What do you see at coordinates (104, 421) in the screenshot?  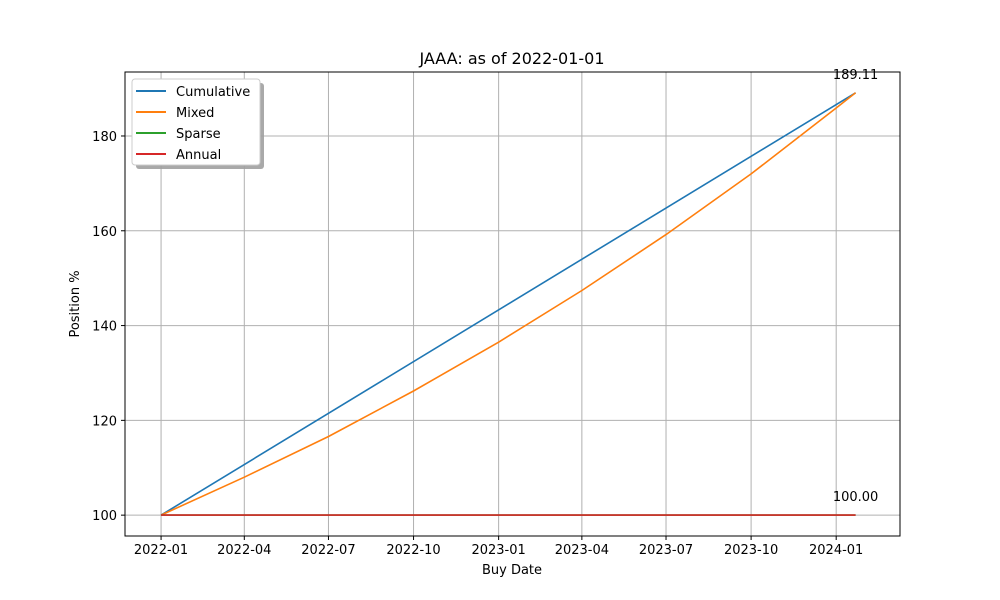 I see `y-tick-label: 120` at bounding box center [104, 421].